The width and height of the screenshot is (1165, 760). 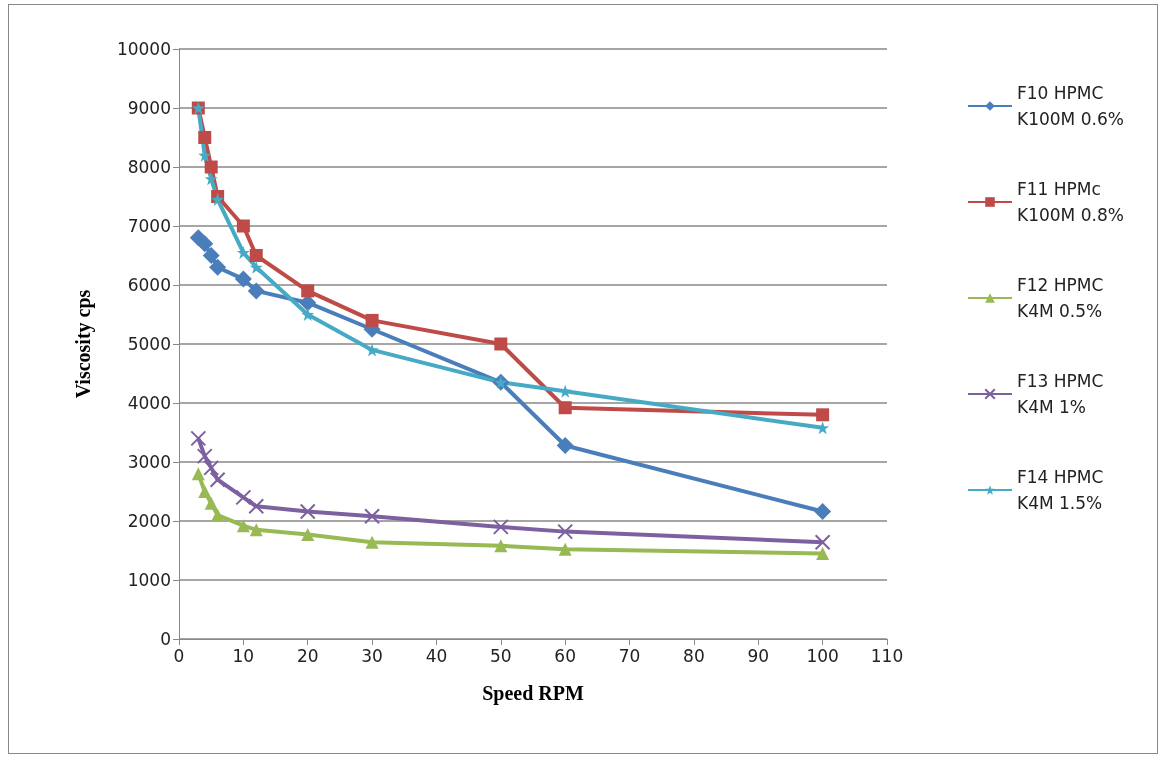 What do you see at coordinates (436, 655) in the screenshot?
I see `x-tick-label: 40` at bounding box center [436, 655].